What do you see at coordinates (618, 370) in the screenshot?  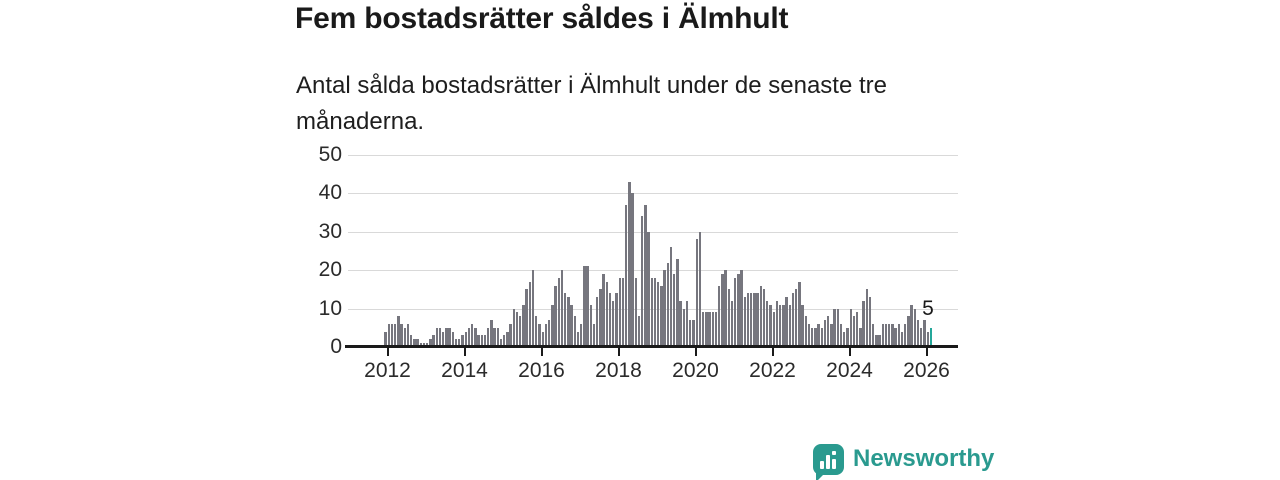 I see `x-tick-label: 2018` at bounding box center [618, 370].